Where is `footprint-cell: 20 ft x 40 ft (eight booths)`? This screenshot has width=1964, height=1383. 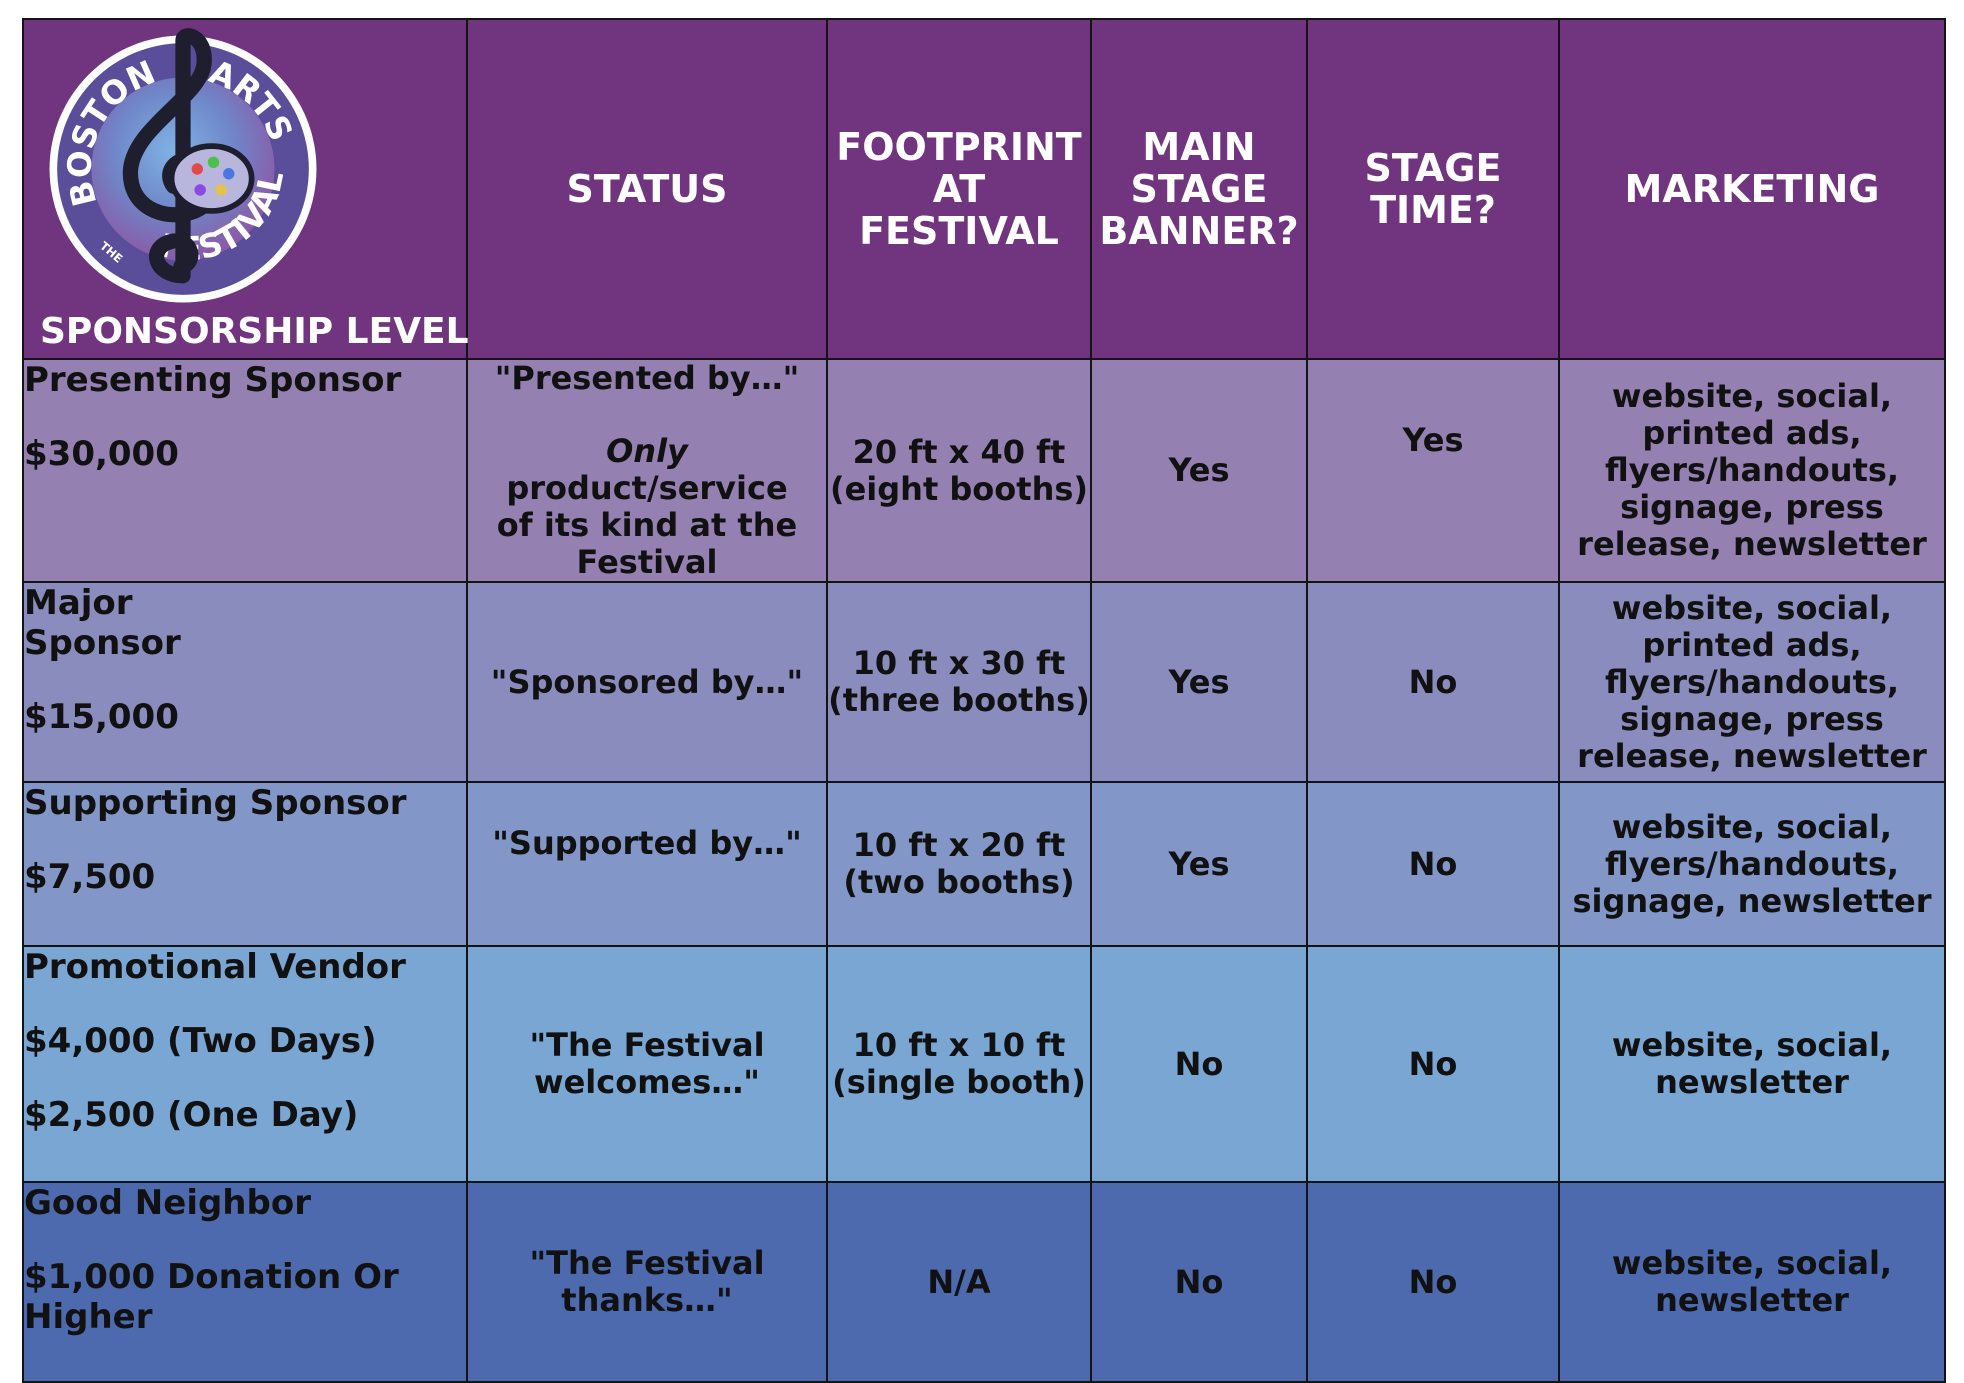 footprint-cell: 20 ft x 40 ft (eight booths) is located at coordinates (959, 470).